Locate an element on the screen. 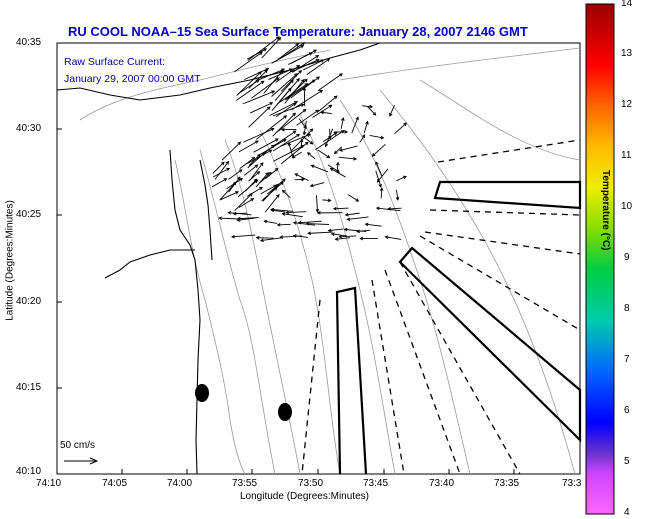  overlay-line2: January 29, 2007 00:00 GMT is located at coordinates (132, 79).